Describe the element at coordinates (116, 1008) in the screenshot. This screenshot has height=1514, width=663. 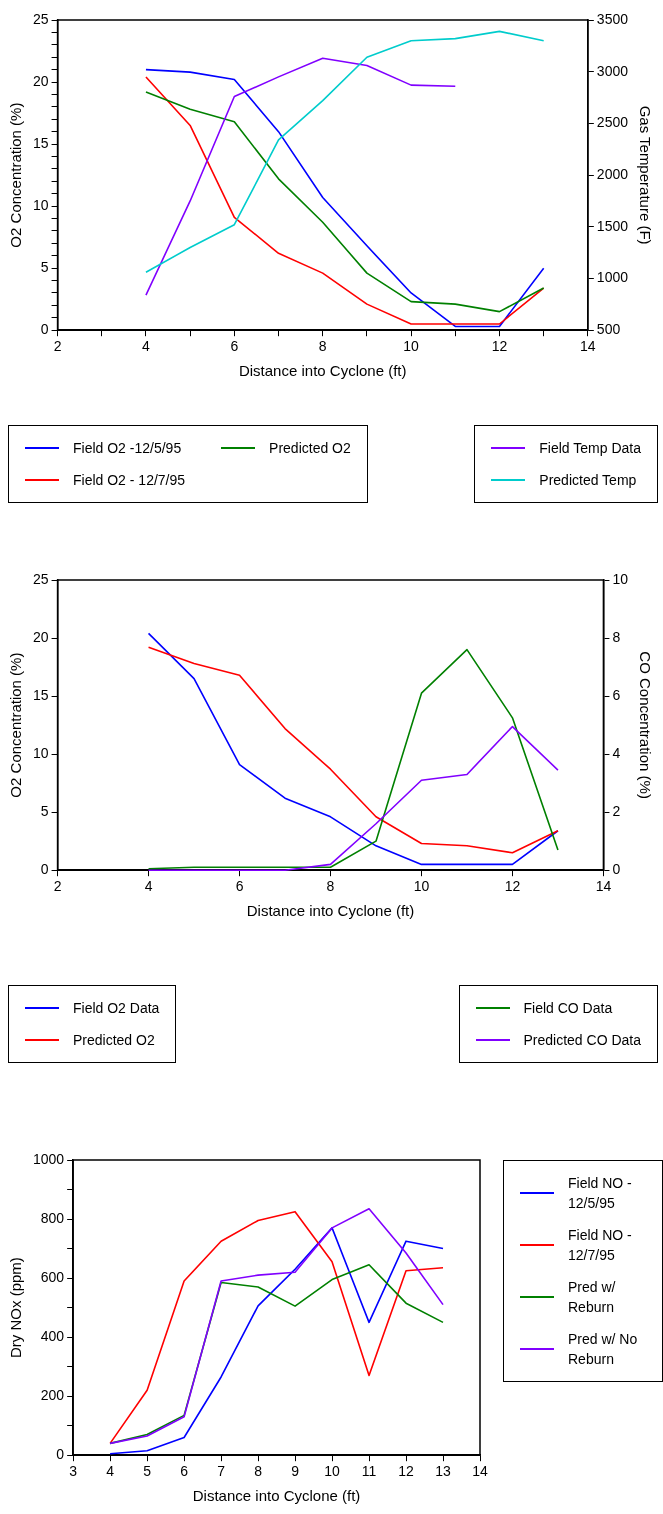
I see `legend-label: Field O2 Data` at that location.